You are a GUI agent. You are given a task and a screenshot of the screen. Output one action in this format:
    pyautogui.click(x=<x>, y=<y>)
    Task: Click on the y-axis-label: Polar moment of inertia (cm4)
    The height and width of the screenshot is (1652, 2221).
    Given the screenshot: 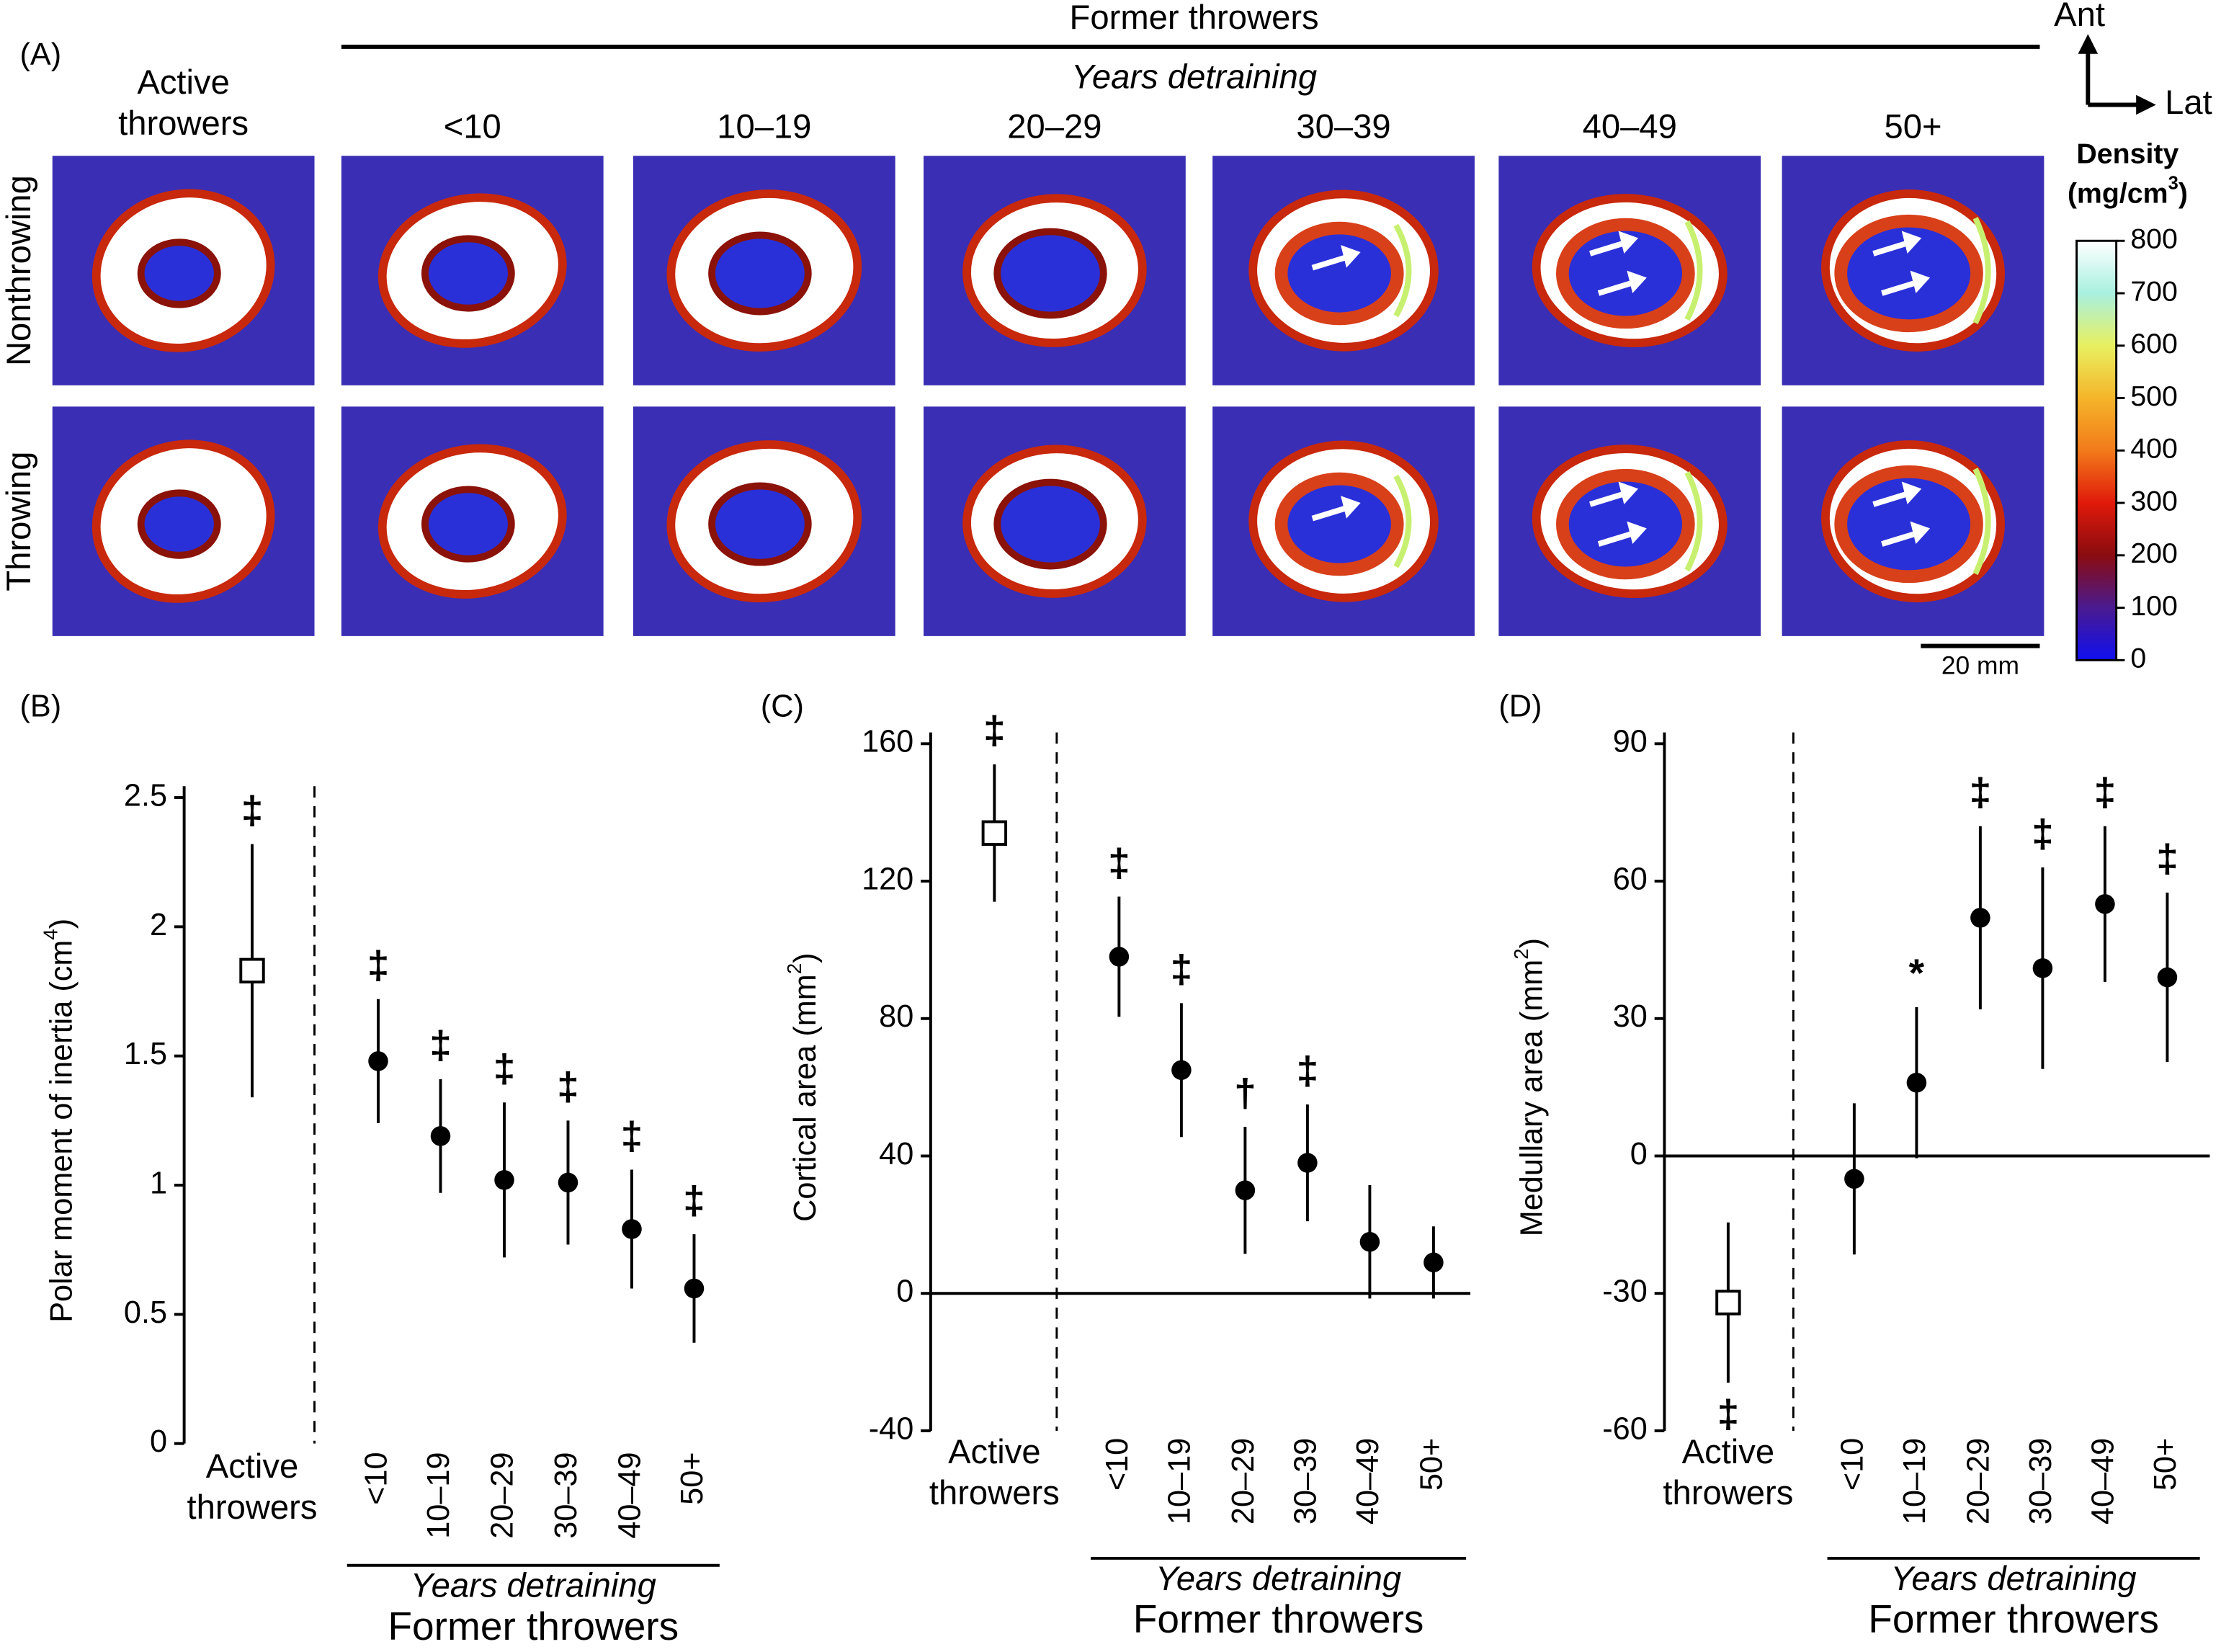 What is the action you would take?
    pyautogui.click(x=59, y=1121)
    